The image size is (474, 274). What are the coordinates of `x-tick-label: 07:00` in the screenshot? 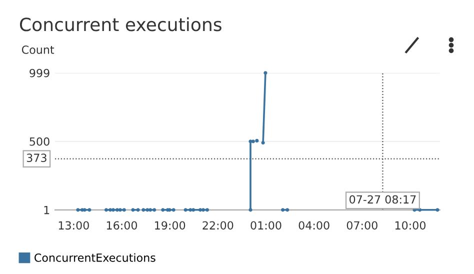 It's located at (362, 225).